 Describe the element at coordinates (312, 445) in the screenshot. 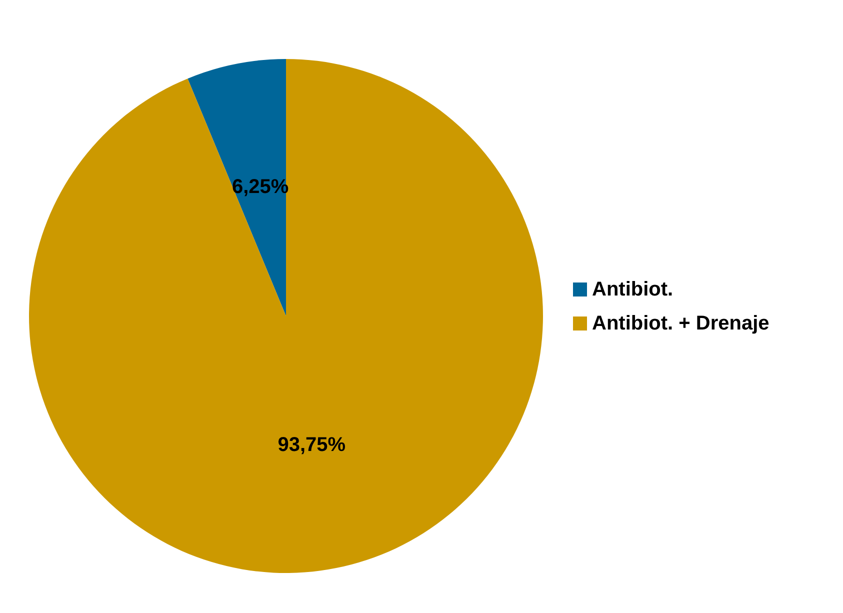

I see `data-label: 93,75%` at that location.